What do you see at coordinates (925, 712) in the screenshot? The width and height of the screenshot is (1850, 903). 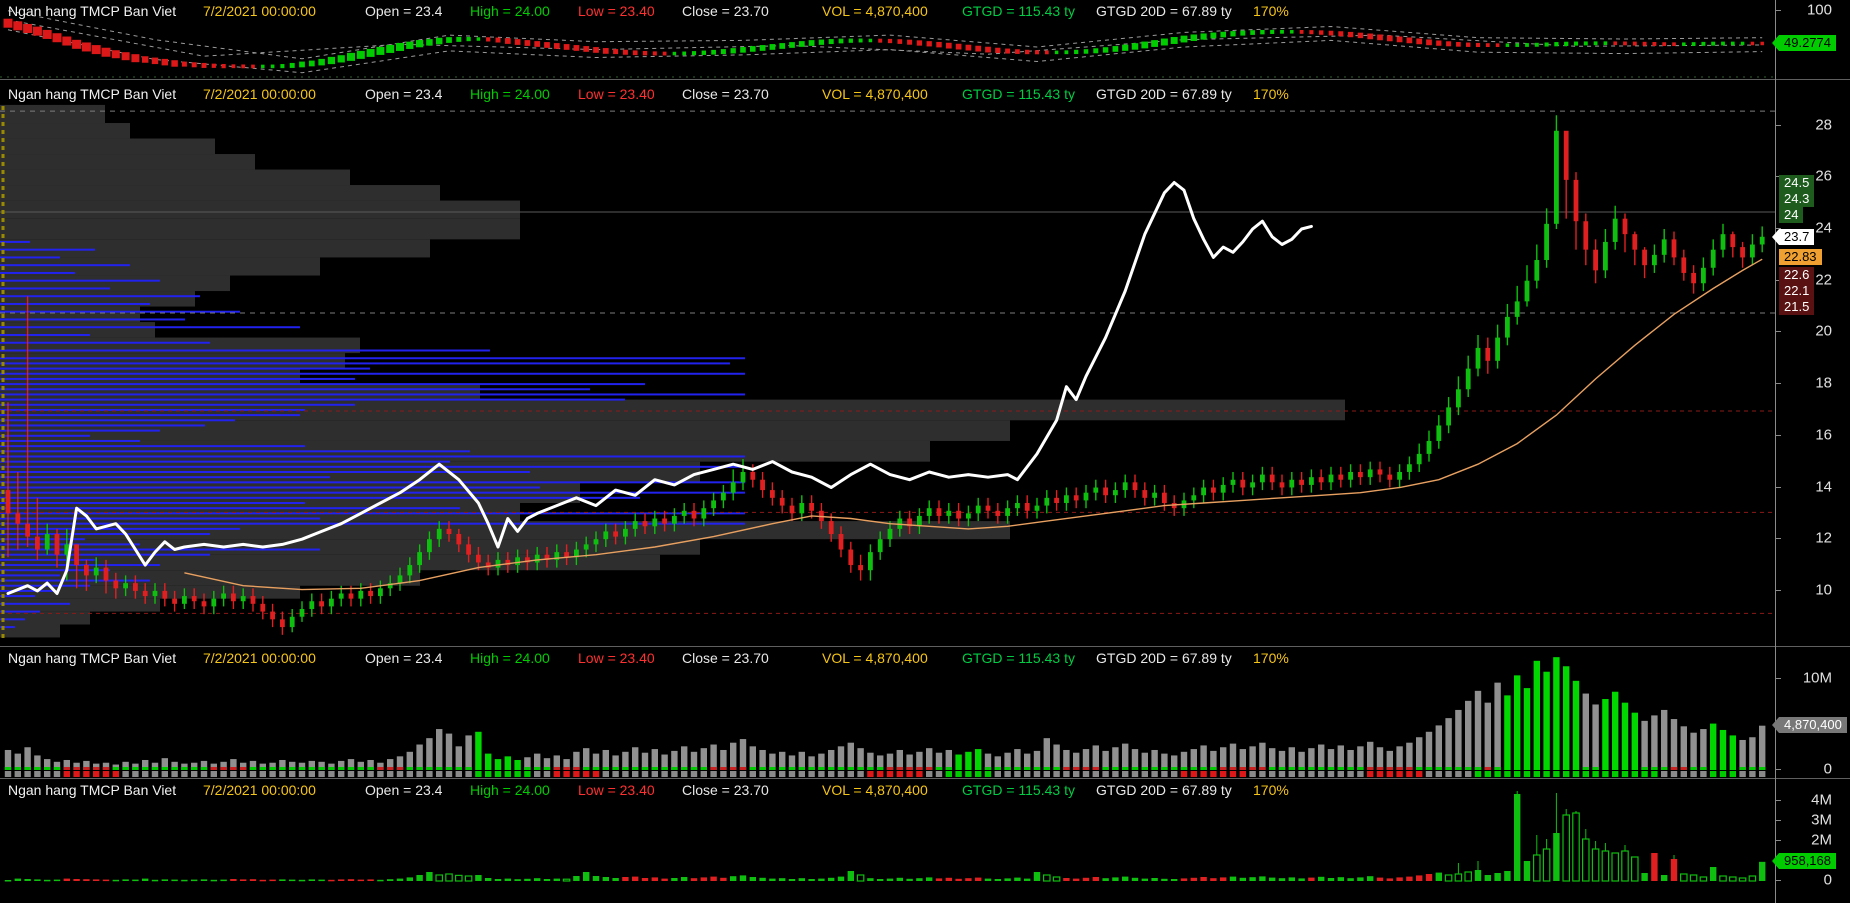 I see `volume-chart` at bounding box center [925, 712].